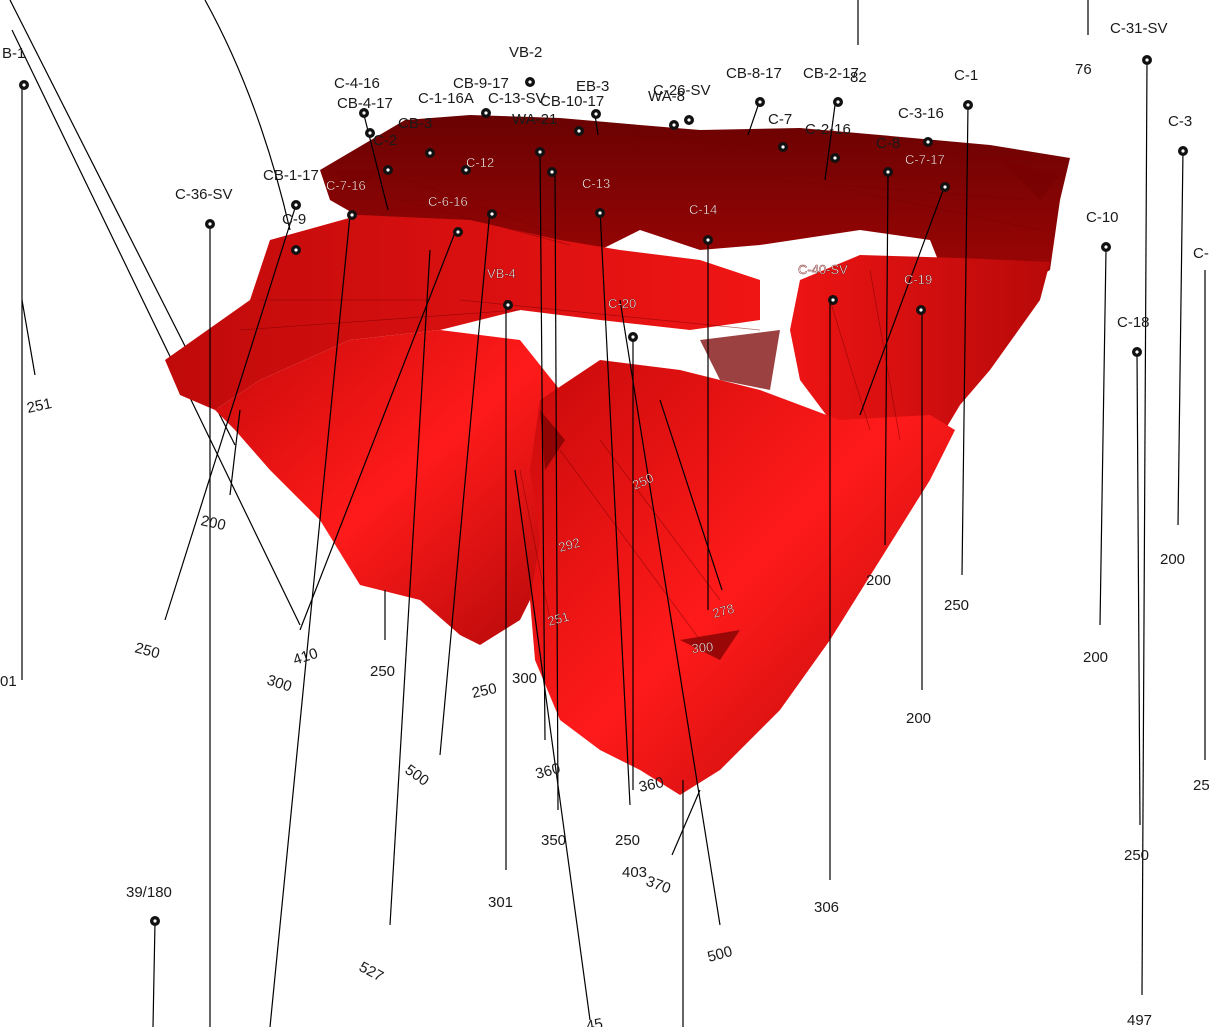 The height and width of the screenshot is (1027, 1209). What do you see at coordinates (462, 312) in the screenshot?
I see `orebody-left-slab` at bounding box center [462, 312].